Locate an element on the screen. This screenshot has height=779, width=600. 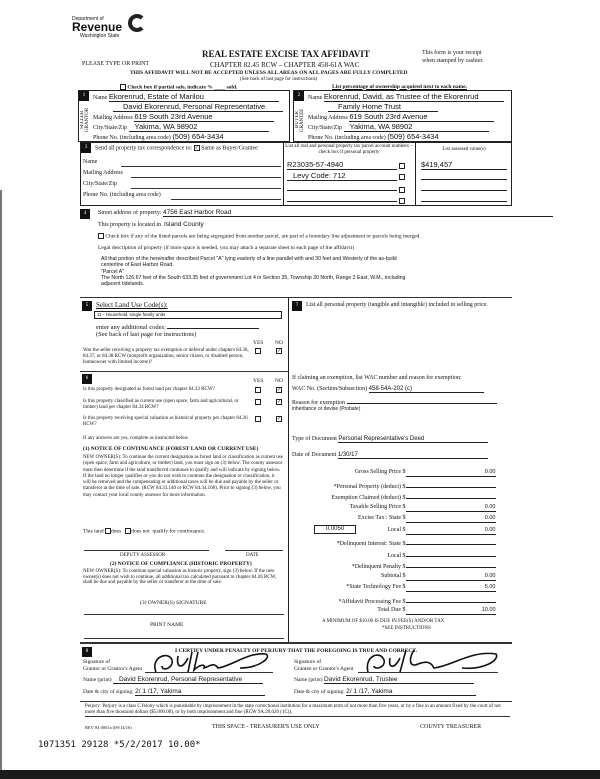
form-title: REAL ESTATE EXCISE TAX AFFIDAVIT is located at coordinates (286, 54).